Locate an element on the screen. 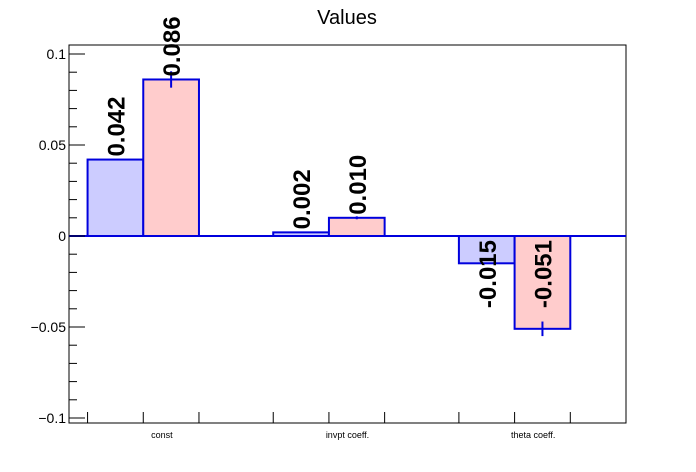  y-tick-label: −0.1 is located at coordinates (52, 418).